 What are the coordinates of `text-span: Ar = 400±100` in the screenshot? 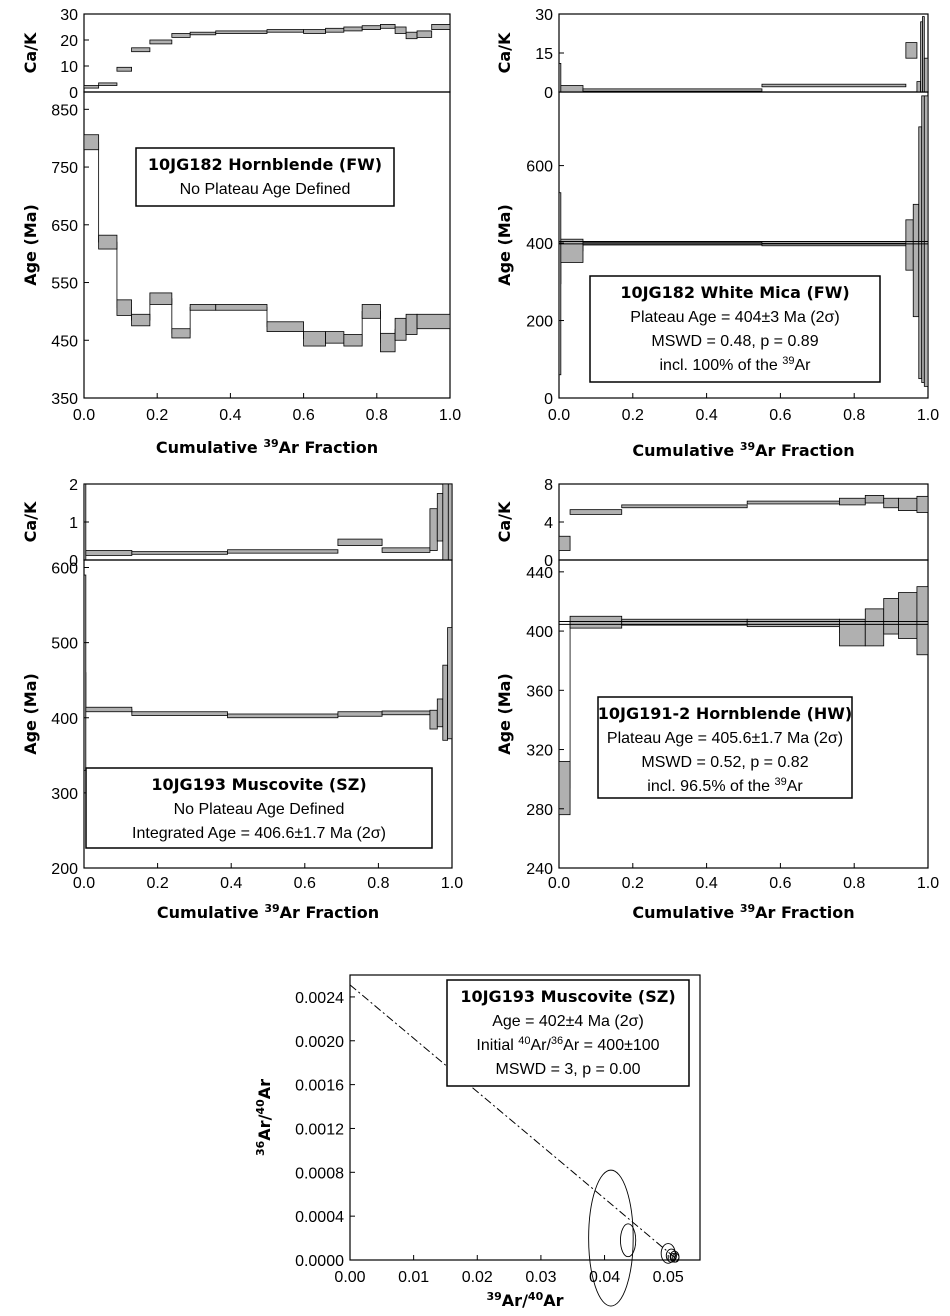 It's located at (611, 1045).